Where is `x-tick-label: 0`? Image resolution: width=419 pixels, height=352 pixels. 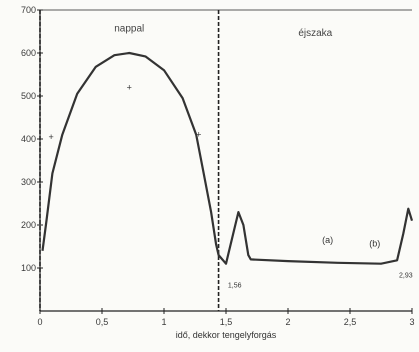 x-tick-label: 0 is located at coordinates (39, 322).